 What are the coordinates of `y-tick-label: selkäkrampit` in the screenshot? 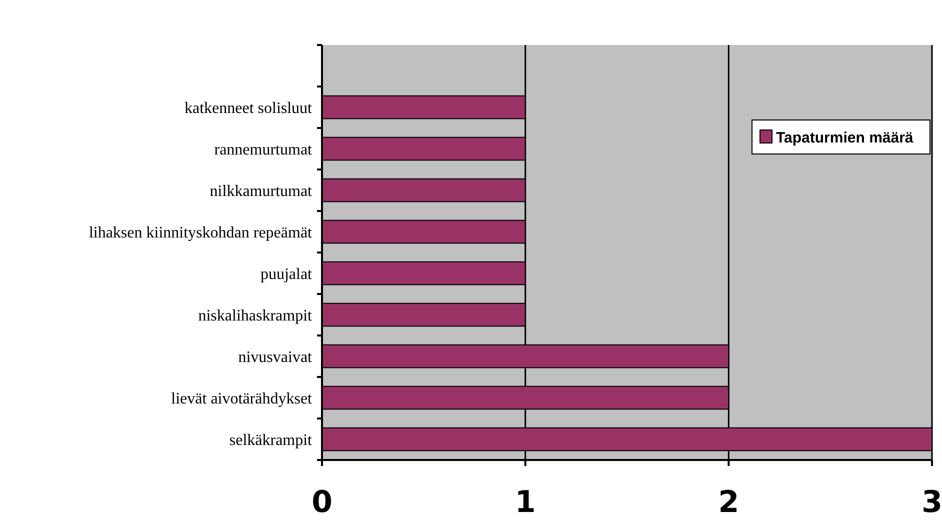 It's located at (271, 440).